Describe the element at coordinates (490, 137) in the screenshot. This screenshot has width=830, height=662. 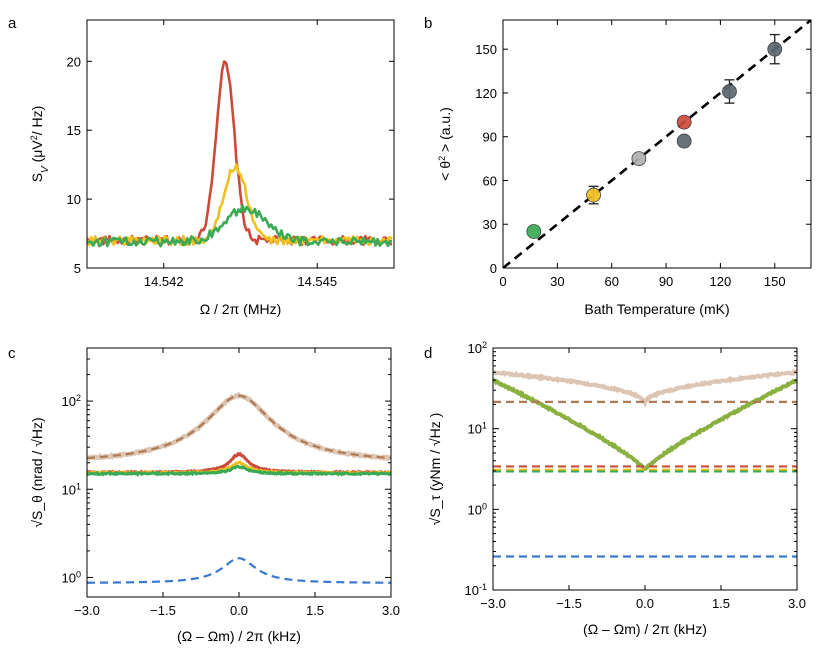
I see `ytick-label-b: 90` at that location.